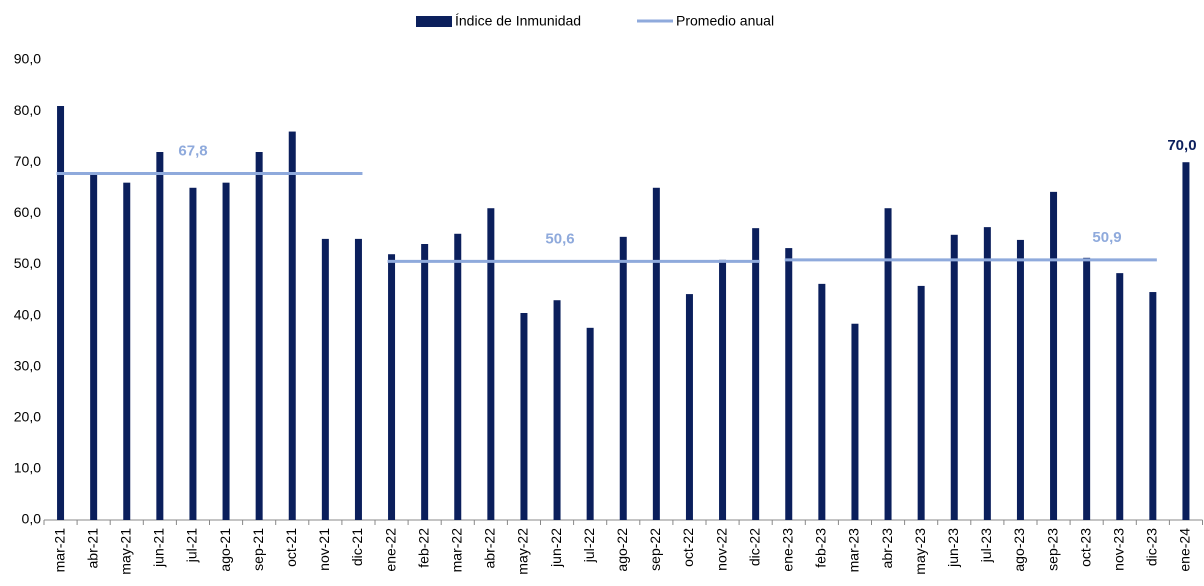  Describe the element at coordinates (887, 548) in the screenshot. I see `x-tick-label: abr-23` at that location.